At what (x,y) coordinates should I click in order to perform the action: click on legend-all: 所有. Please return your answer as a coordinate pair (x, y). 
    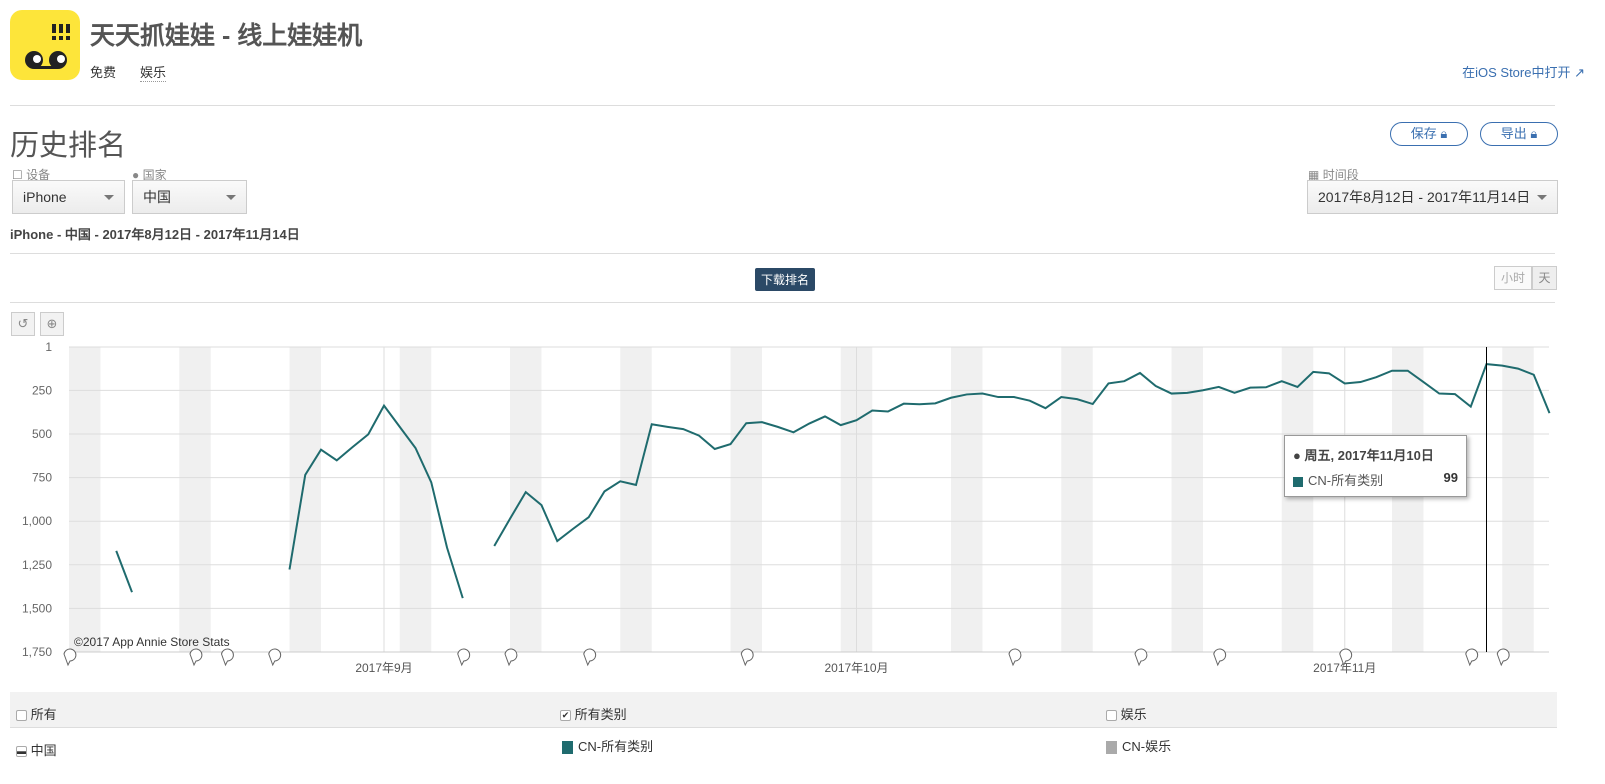
    Looking at the image, I should click on (36, 713).